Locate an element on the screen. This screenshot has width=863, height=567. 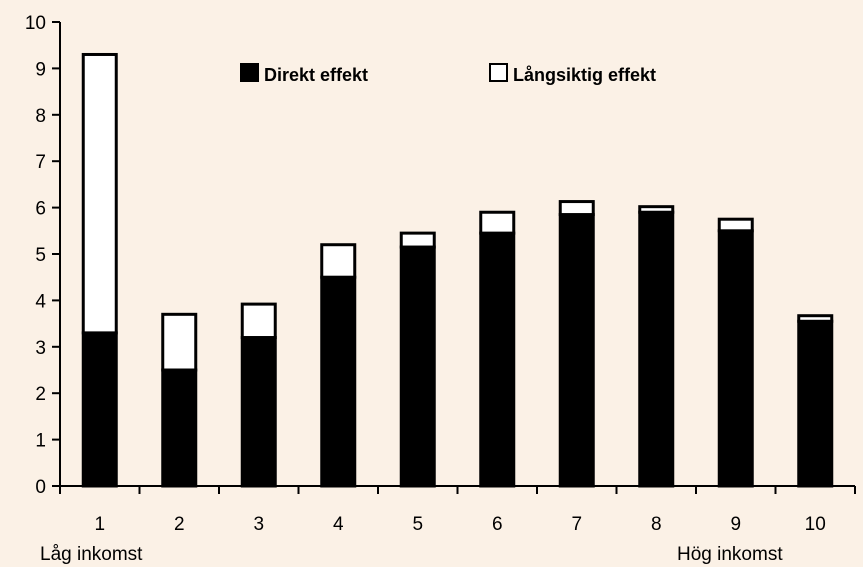
y-axis: 0 1 2 3 4 5 6 7 8 9 10 is located at coordinates (43, 255).